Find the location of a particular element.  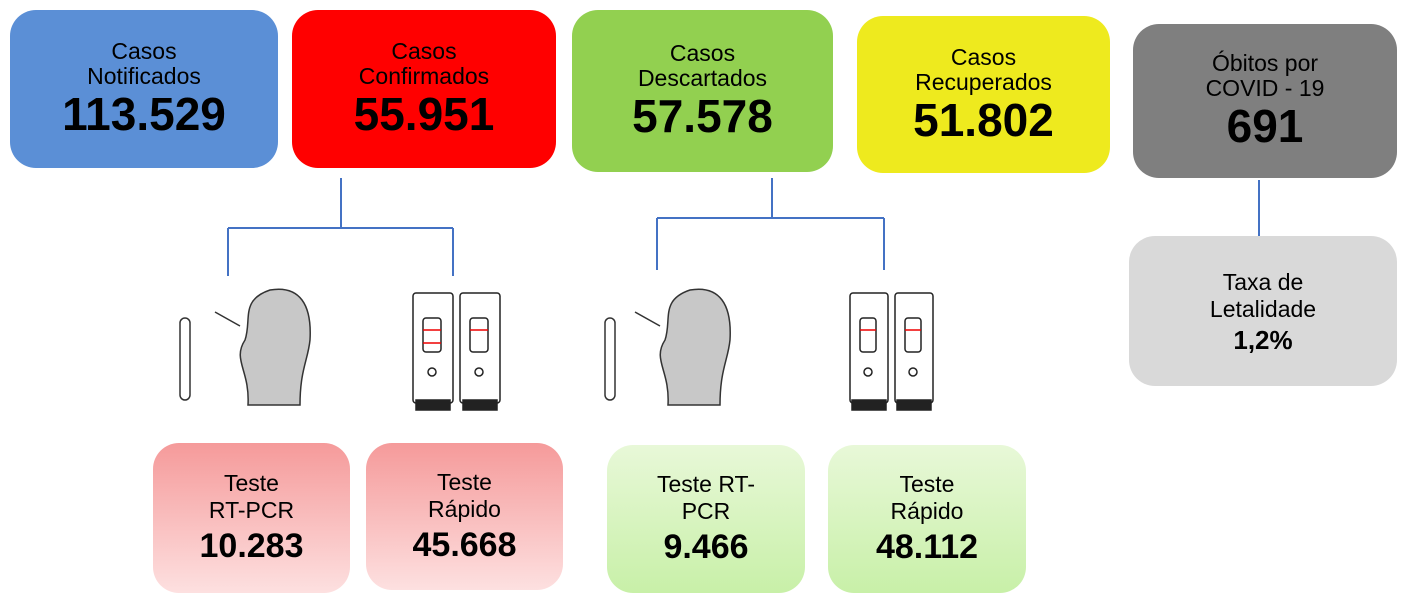

card-label: Letalidade is located at coordinates (1263, 308).